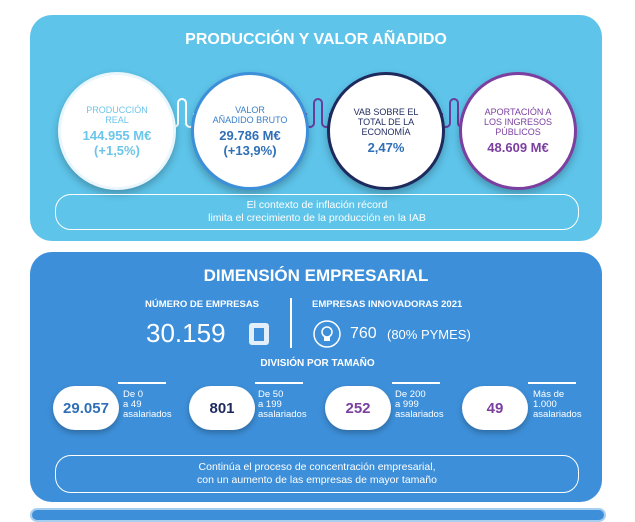 The image size is (635, 522). I want to click on section-title: PRODUCCIÓN Y VALOR AÑADIDO, so click(316, 39).